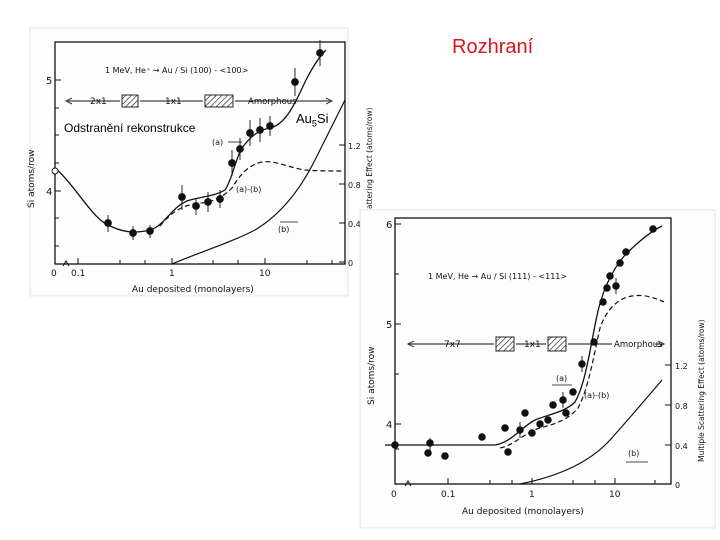 Image resolution: width=720 pixels, height=540 pixels. What do you see at coordinates (389, 325) in the screenshot?
I see `bottom-ytick-5: 5` at bounding box center [389, 325].